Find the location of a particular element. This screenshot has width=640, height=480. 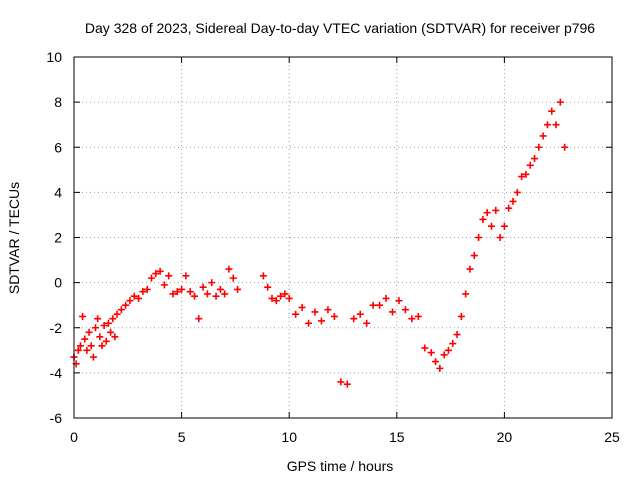

y-tick-label: 6 is located at coordinates (58, 147).